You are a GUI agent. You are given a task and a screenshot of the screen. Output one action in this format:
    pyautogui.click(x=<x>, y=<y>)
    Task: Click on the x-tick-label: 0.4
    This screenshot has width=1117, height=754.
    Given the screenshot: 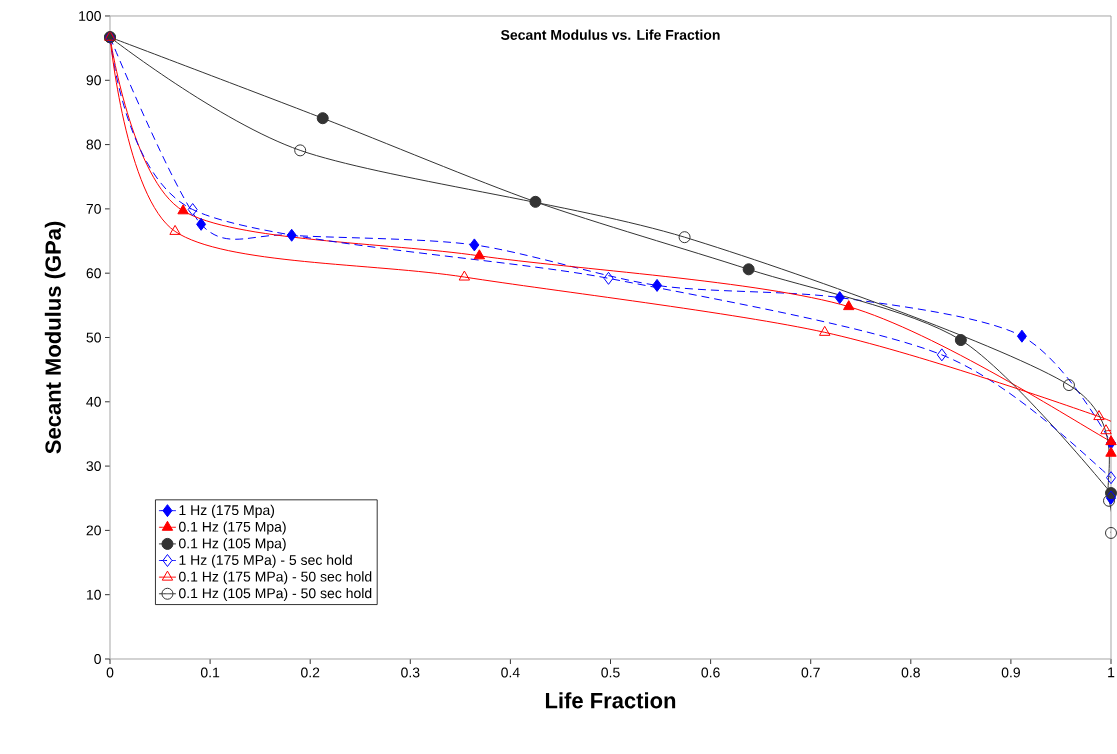 What is the action you would take?
    pyautogui.click(x=510, y=672)
    